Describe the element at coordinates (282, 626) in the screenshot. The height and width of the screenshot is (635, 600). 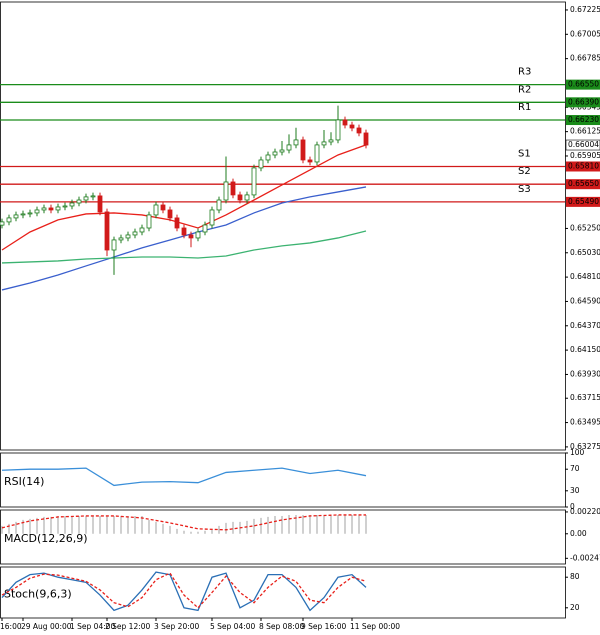
I see `x-tick-label: 8 Sep 08:00` at that location.